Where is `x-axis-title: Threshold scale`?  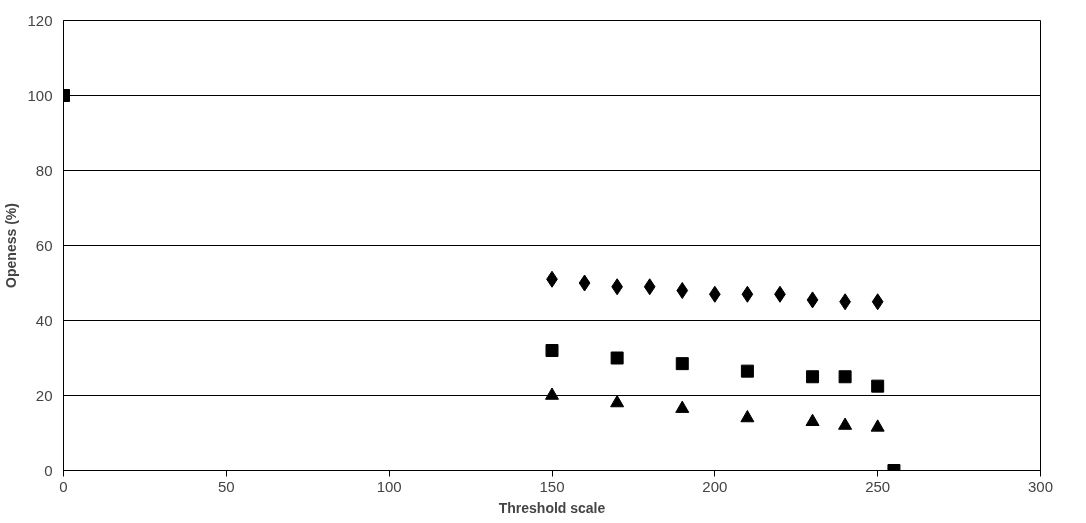
x-axis-title: Threshold scale is located at coordinates (552, 507).